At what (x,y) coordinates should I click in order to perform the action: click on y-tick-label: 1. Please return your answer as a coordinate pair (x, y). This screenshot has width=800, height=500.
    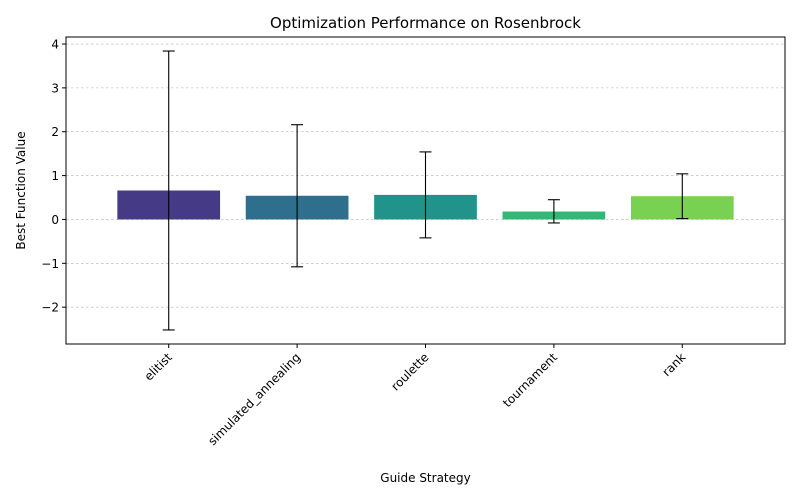
    Looking at the image, I should click on (55, 176).